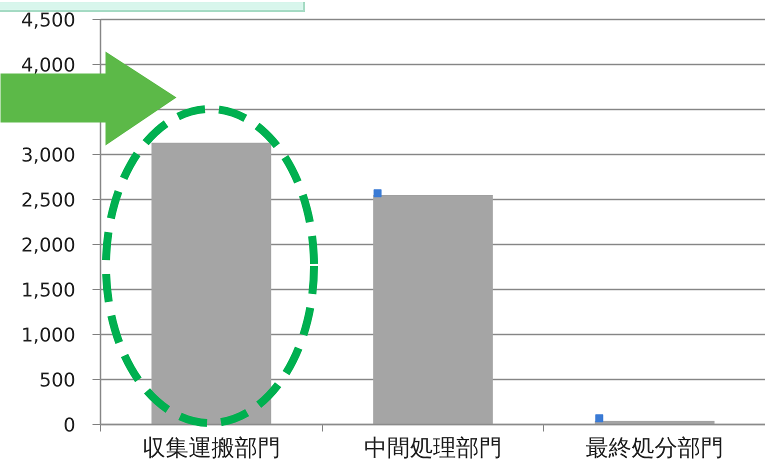  I want to click on x-tick-label: 最終処分部門, so click(655, 449).